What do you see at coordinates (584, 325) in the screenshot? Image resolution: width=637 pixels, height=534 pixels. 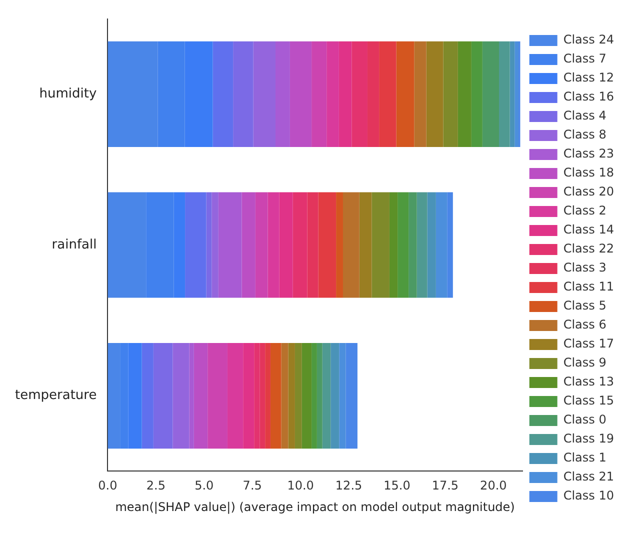 I see `legend-label: Class 6` at bounding box center [584, 325].